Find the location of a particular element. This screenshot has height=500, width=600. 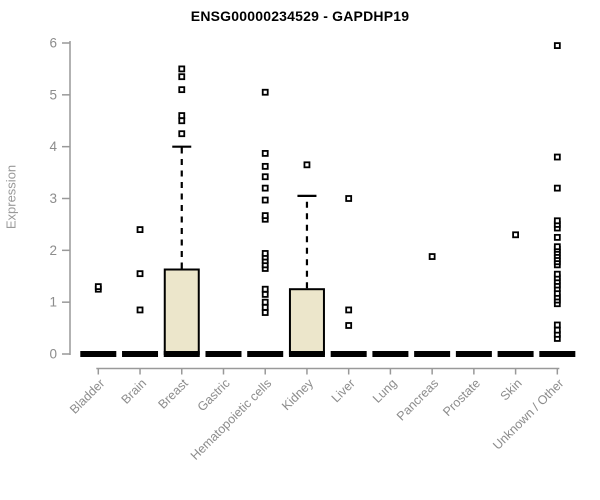

y-tick-label: 4 is located at coordinates (53, 146).